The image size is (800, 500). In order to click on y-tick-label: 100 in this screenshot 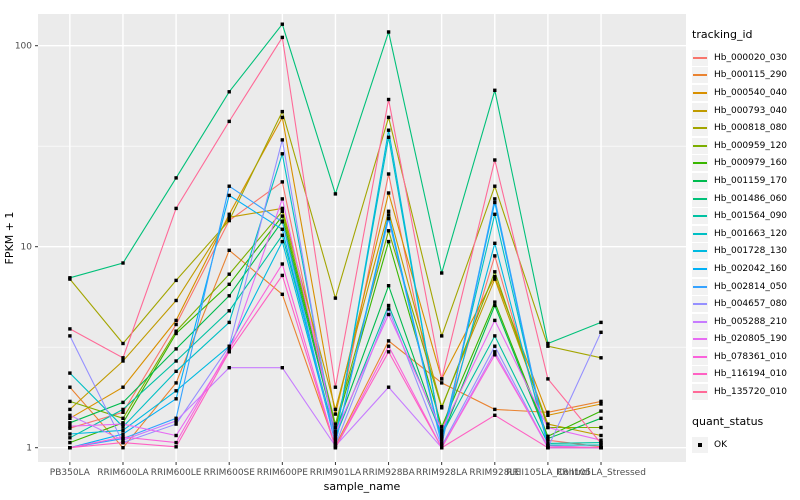, I will do `click(23, 47)`.